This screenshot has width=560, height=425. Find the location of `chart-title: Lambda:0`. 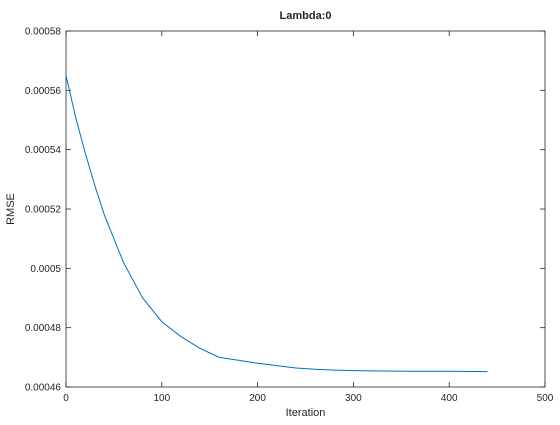

chart-title: Lambda:0 is located at coordinates (306, 16).